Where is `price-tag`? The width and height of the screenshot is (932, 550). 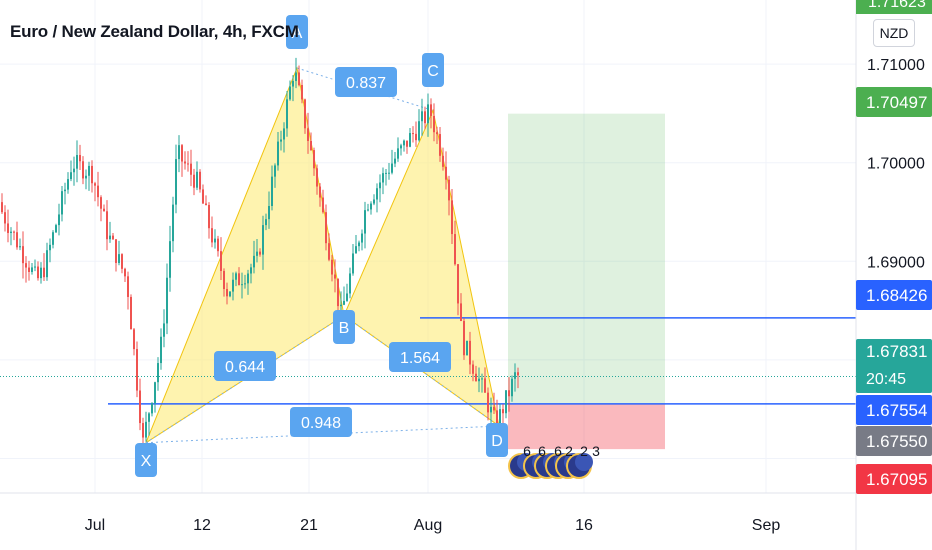
price-tag is located at coordinates (894, 295).